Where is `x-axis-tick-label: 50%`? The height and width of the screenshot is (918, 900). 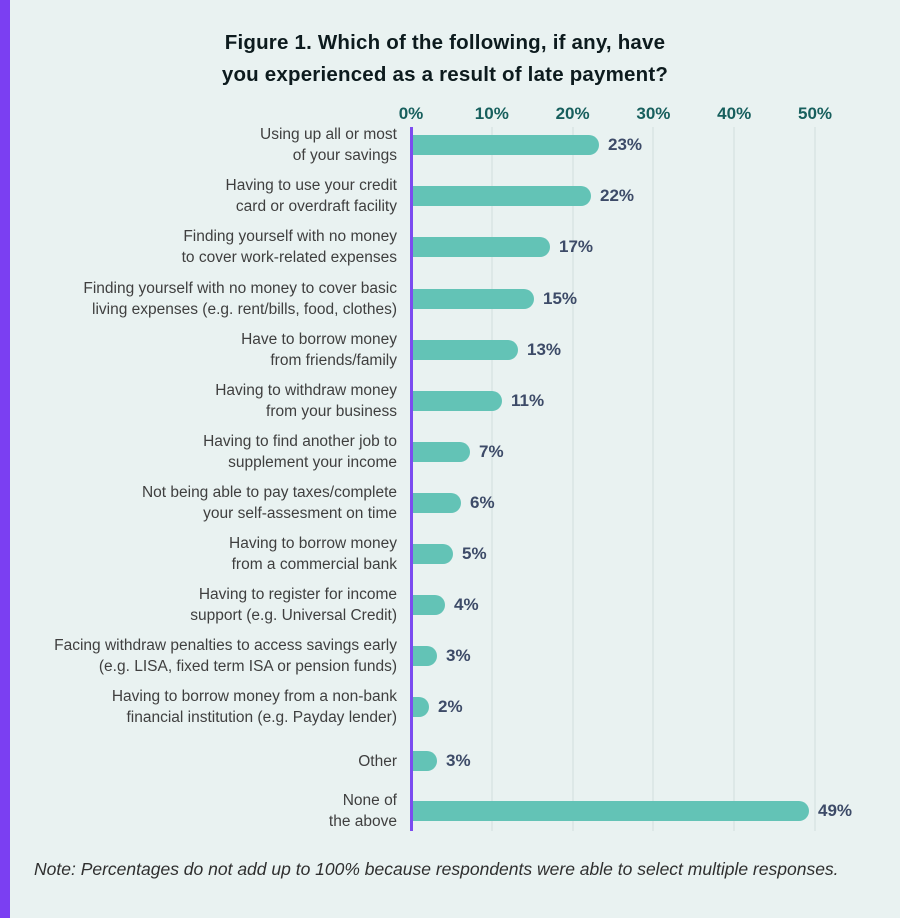
x-axis-tick-label: 50% is located at coordinates (815, 113).